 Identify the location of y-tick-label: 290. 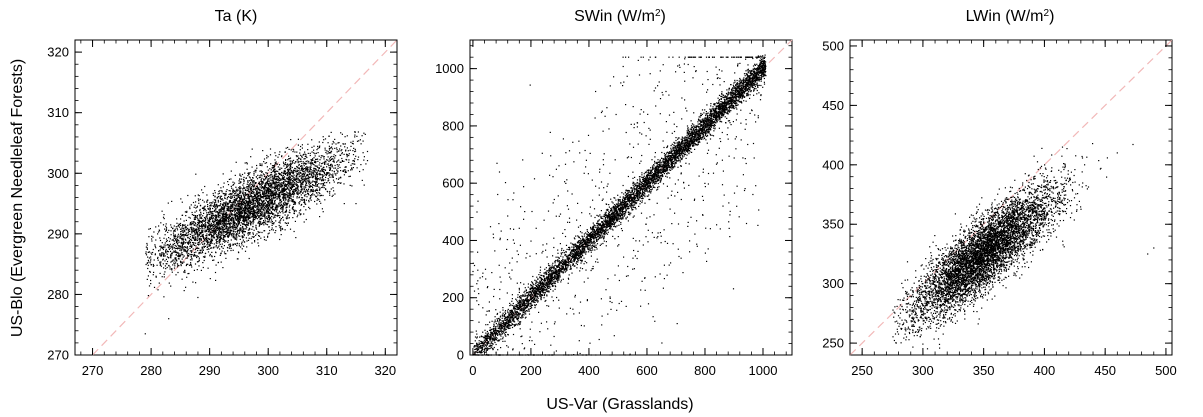
(58, 233).